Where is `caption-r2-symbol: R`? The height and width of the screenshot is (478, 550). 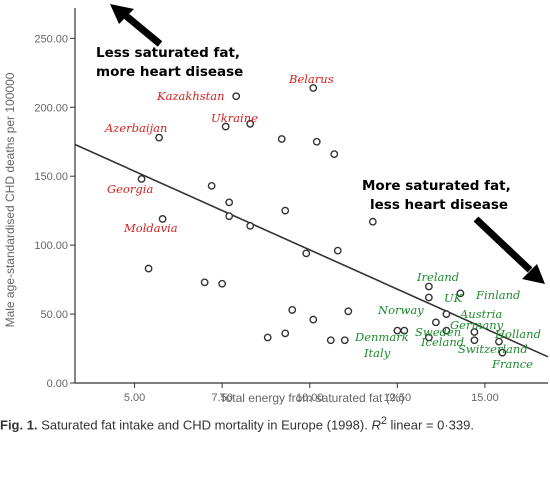 caption-r2-symbol: R is located at coordinates (376, 425).